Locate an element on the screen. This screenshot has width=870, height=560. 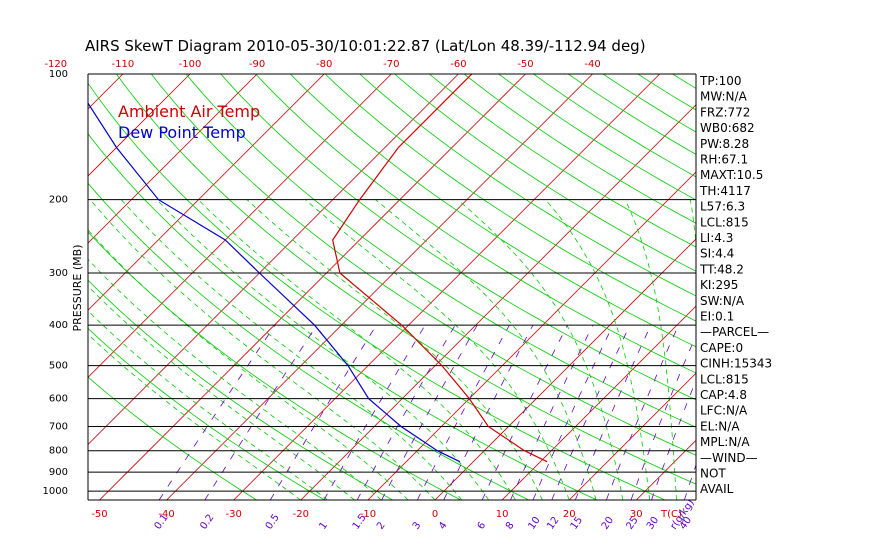
pressure-tick-label: 500 is located at coordinates (58, 366).